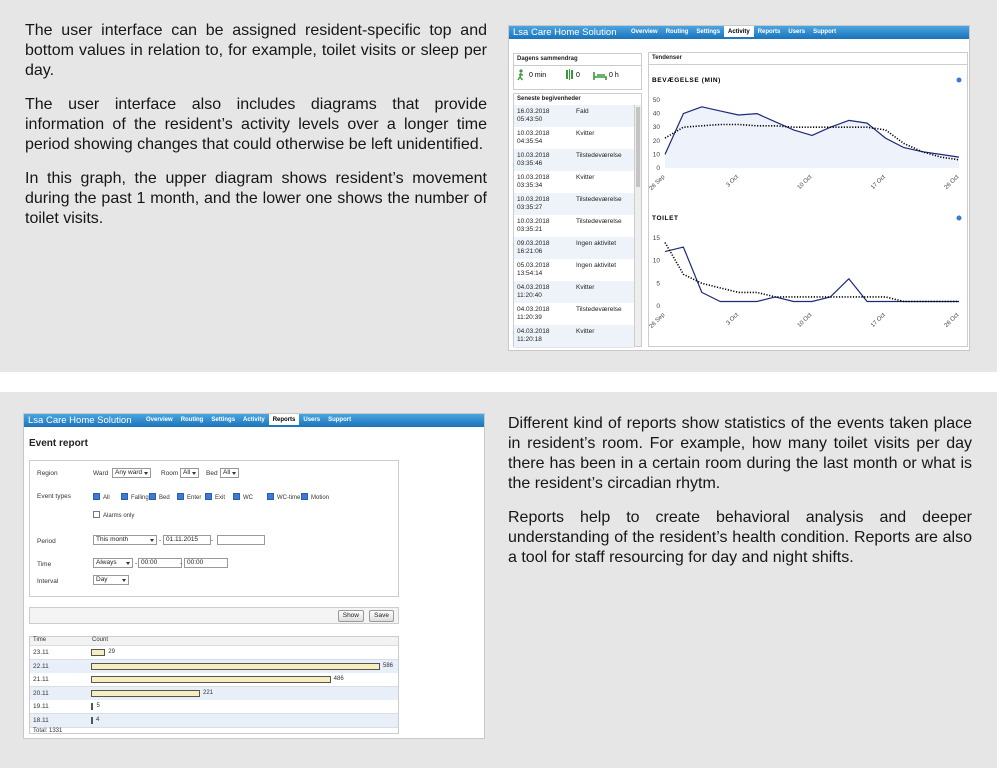 The height and width of the screenshot is (768, 1000). I want to click on event-time: 05:43:50, so click(530, 119).